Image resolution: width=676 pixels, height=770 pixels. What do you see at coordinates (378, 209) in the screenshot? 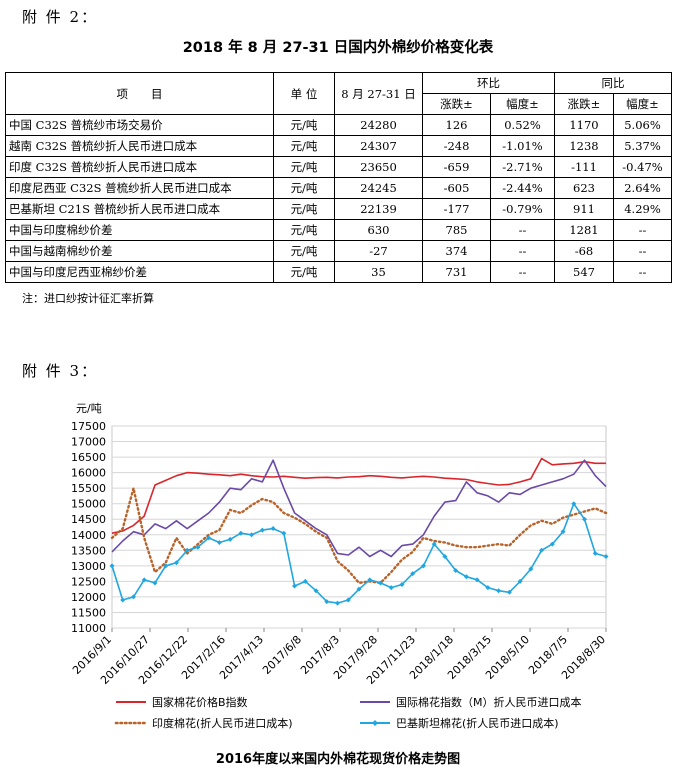
I see `cell-price: 22139` at bounding box center [378, 209].